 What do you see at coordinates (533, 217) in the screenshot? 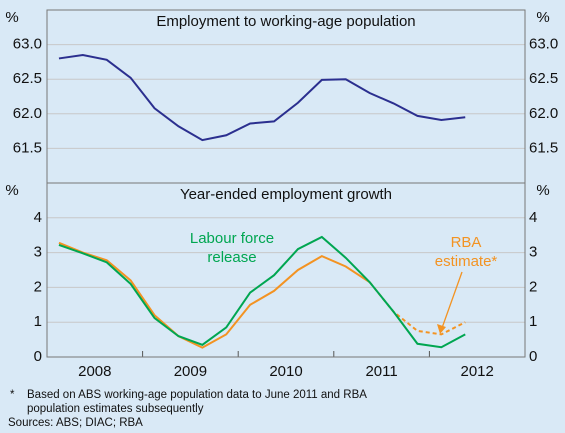
I see `y2-tick-label: 4` at bounding box center [533, 217].